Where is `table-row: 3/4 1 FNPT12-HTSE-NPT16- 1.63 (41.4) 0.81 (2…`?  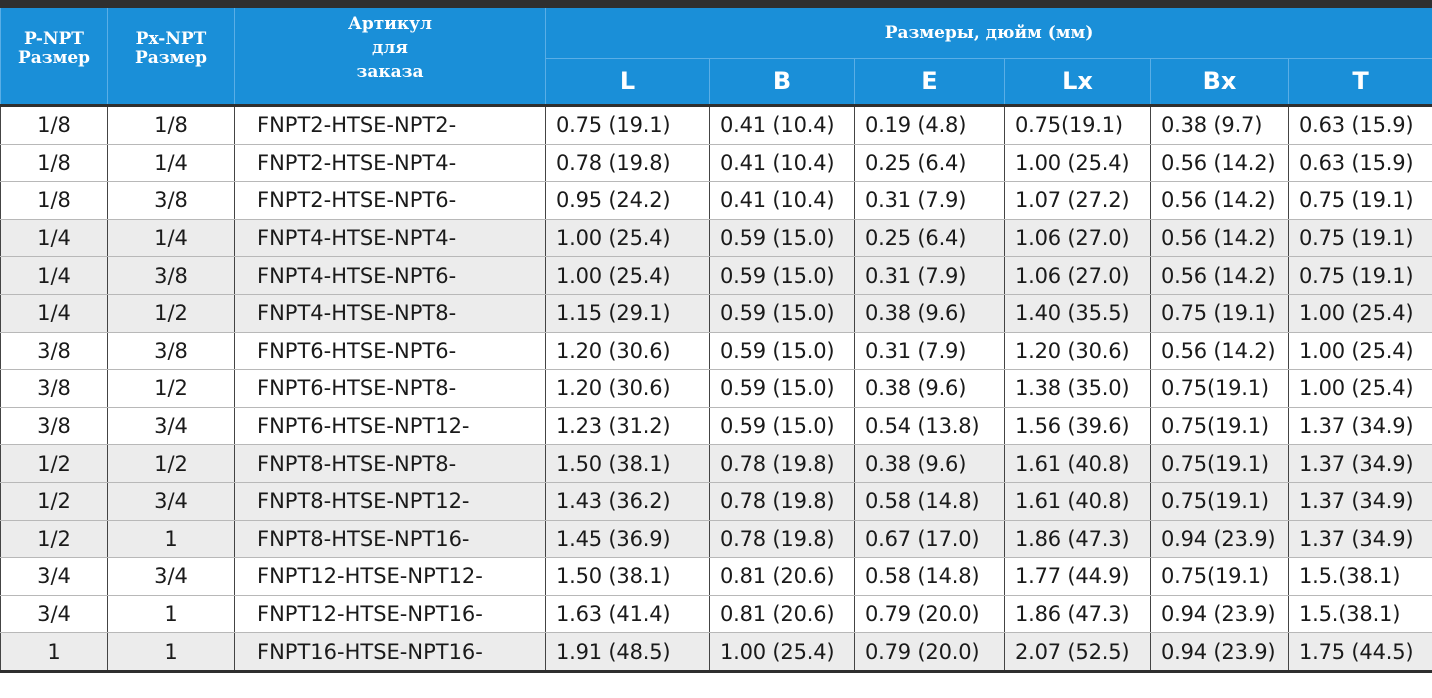 table-row: 3/4 1 FNPT12-HTSE-NPT16- 1.63 (41.4) 0.81 (2… is located at coordinates (716, 614).